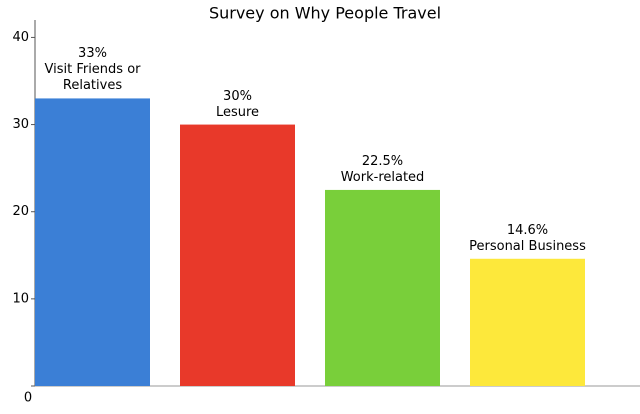  I want to click on chart-title: Survey on Why People Travel, so click(325, 13).